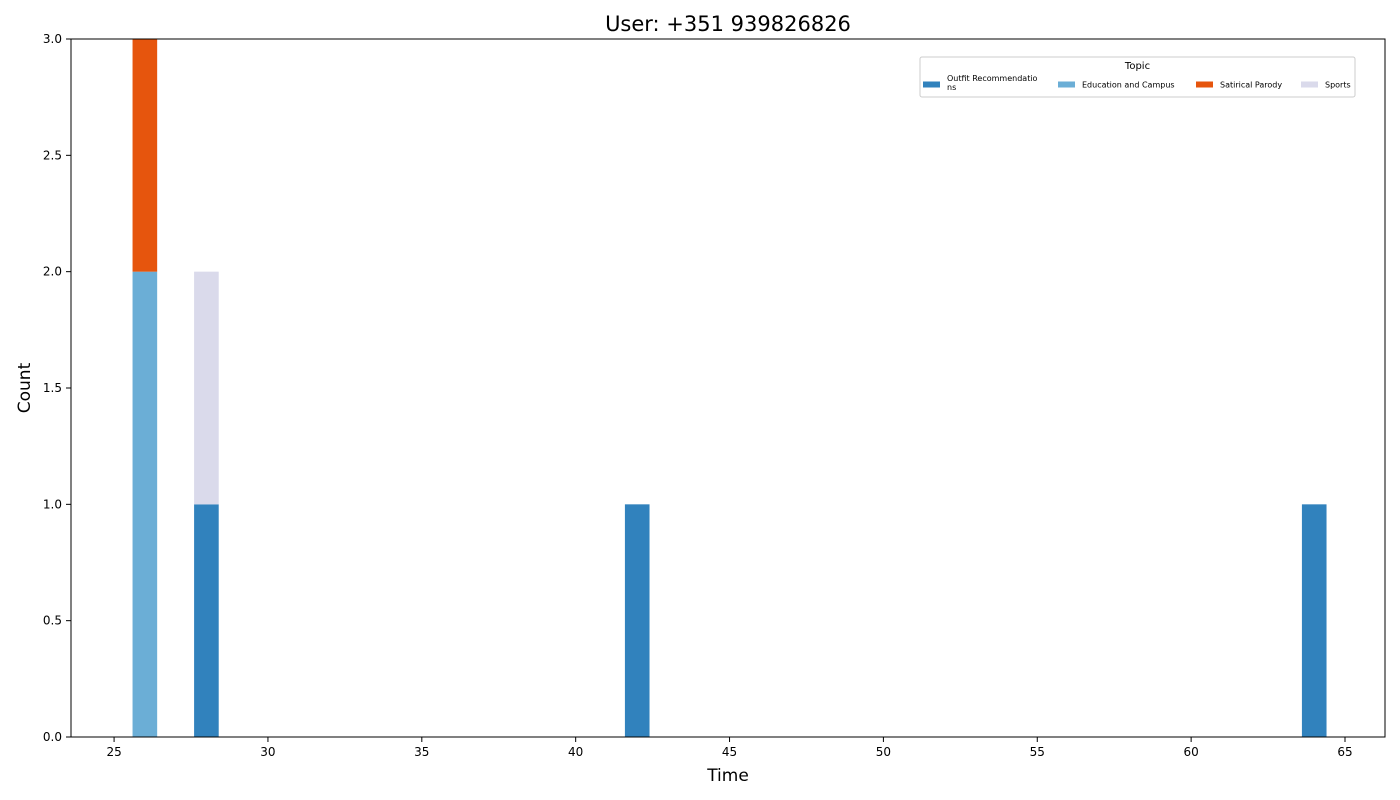 The height and width of the screenshot is (800, 1400). I want to click on y-tick-label-2: 1.0, so click(52, 504).